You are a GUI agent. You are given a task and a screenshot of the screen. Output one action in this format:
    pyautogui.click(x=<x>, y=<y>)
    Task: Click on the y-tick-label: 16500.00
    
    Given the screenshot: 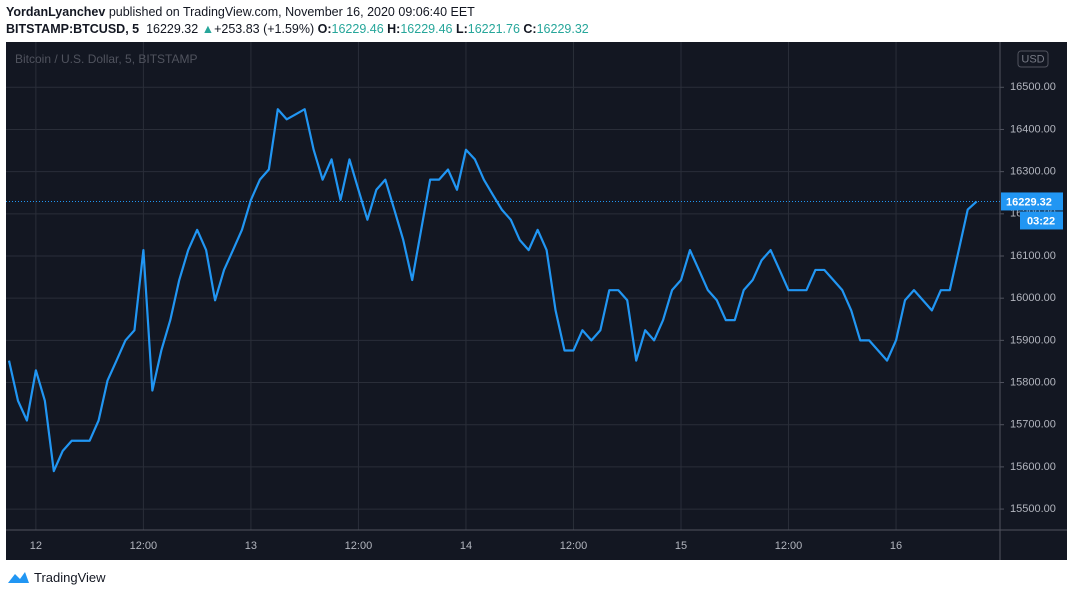 What is the action you would take?
    pyautogui.click(x=1033, y=87)
    